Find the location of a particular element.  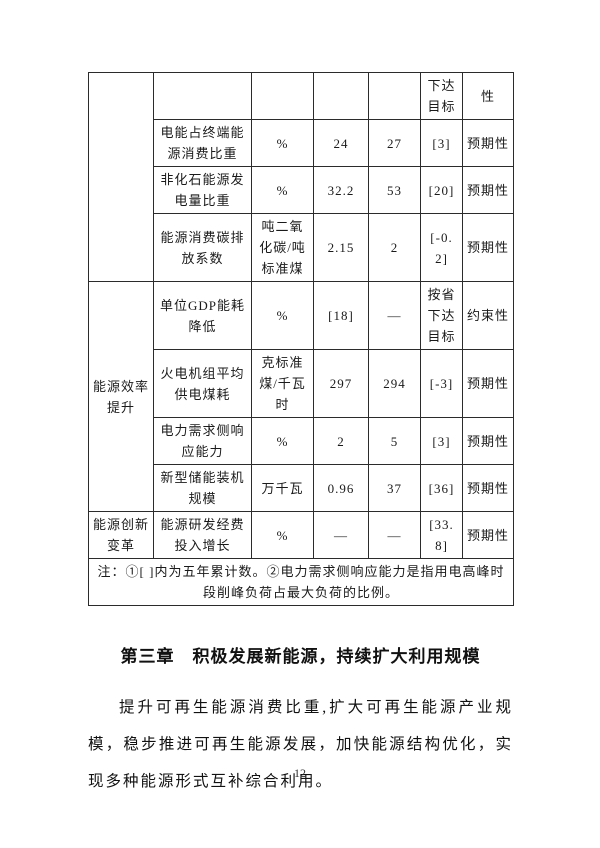

change-value-cell: [20] is located at coordinates (441, 190).